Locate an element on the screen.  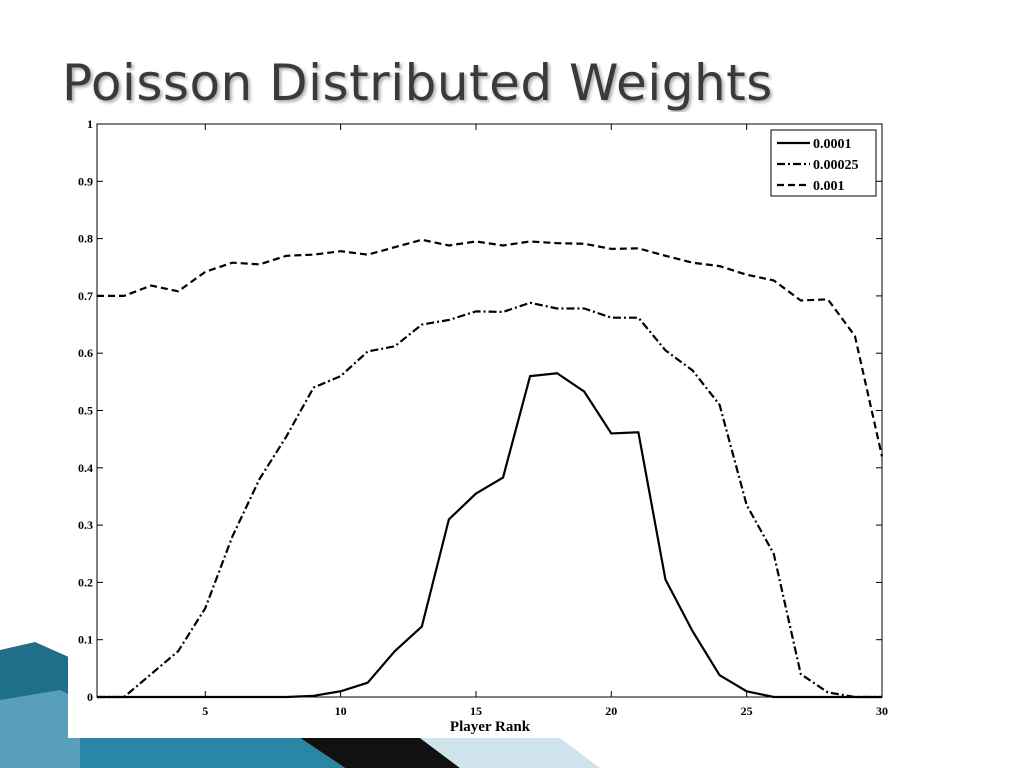
y-tick-label: 0.6 is located at coordinates (85, 353).